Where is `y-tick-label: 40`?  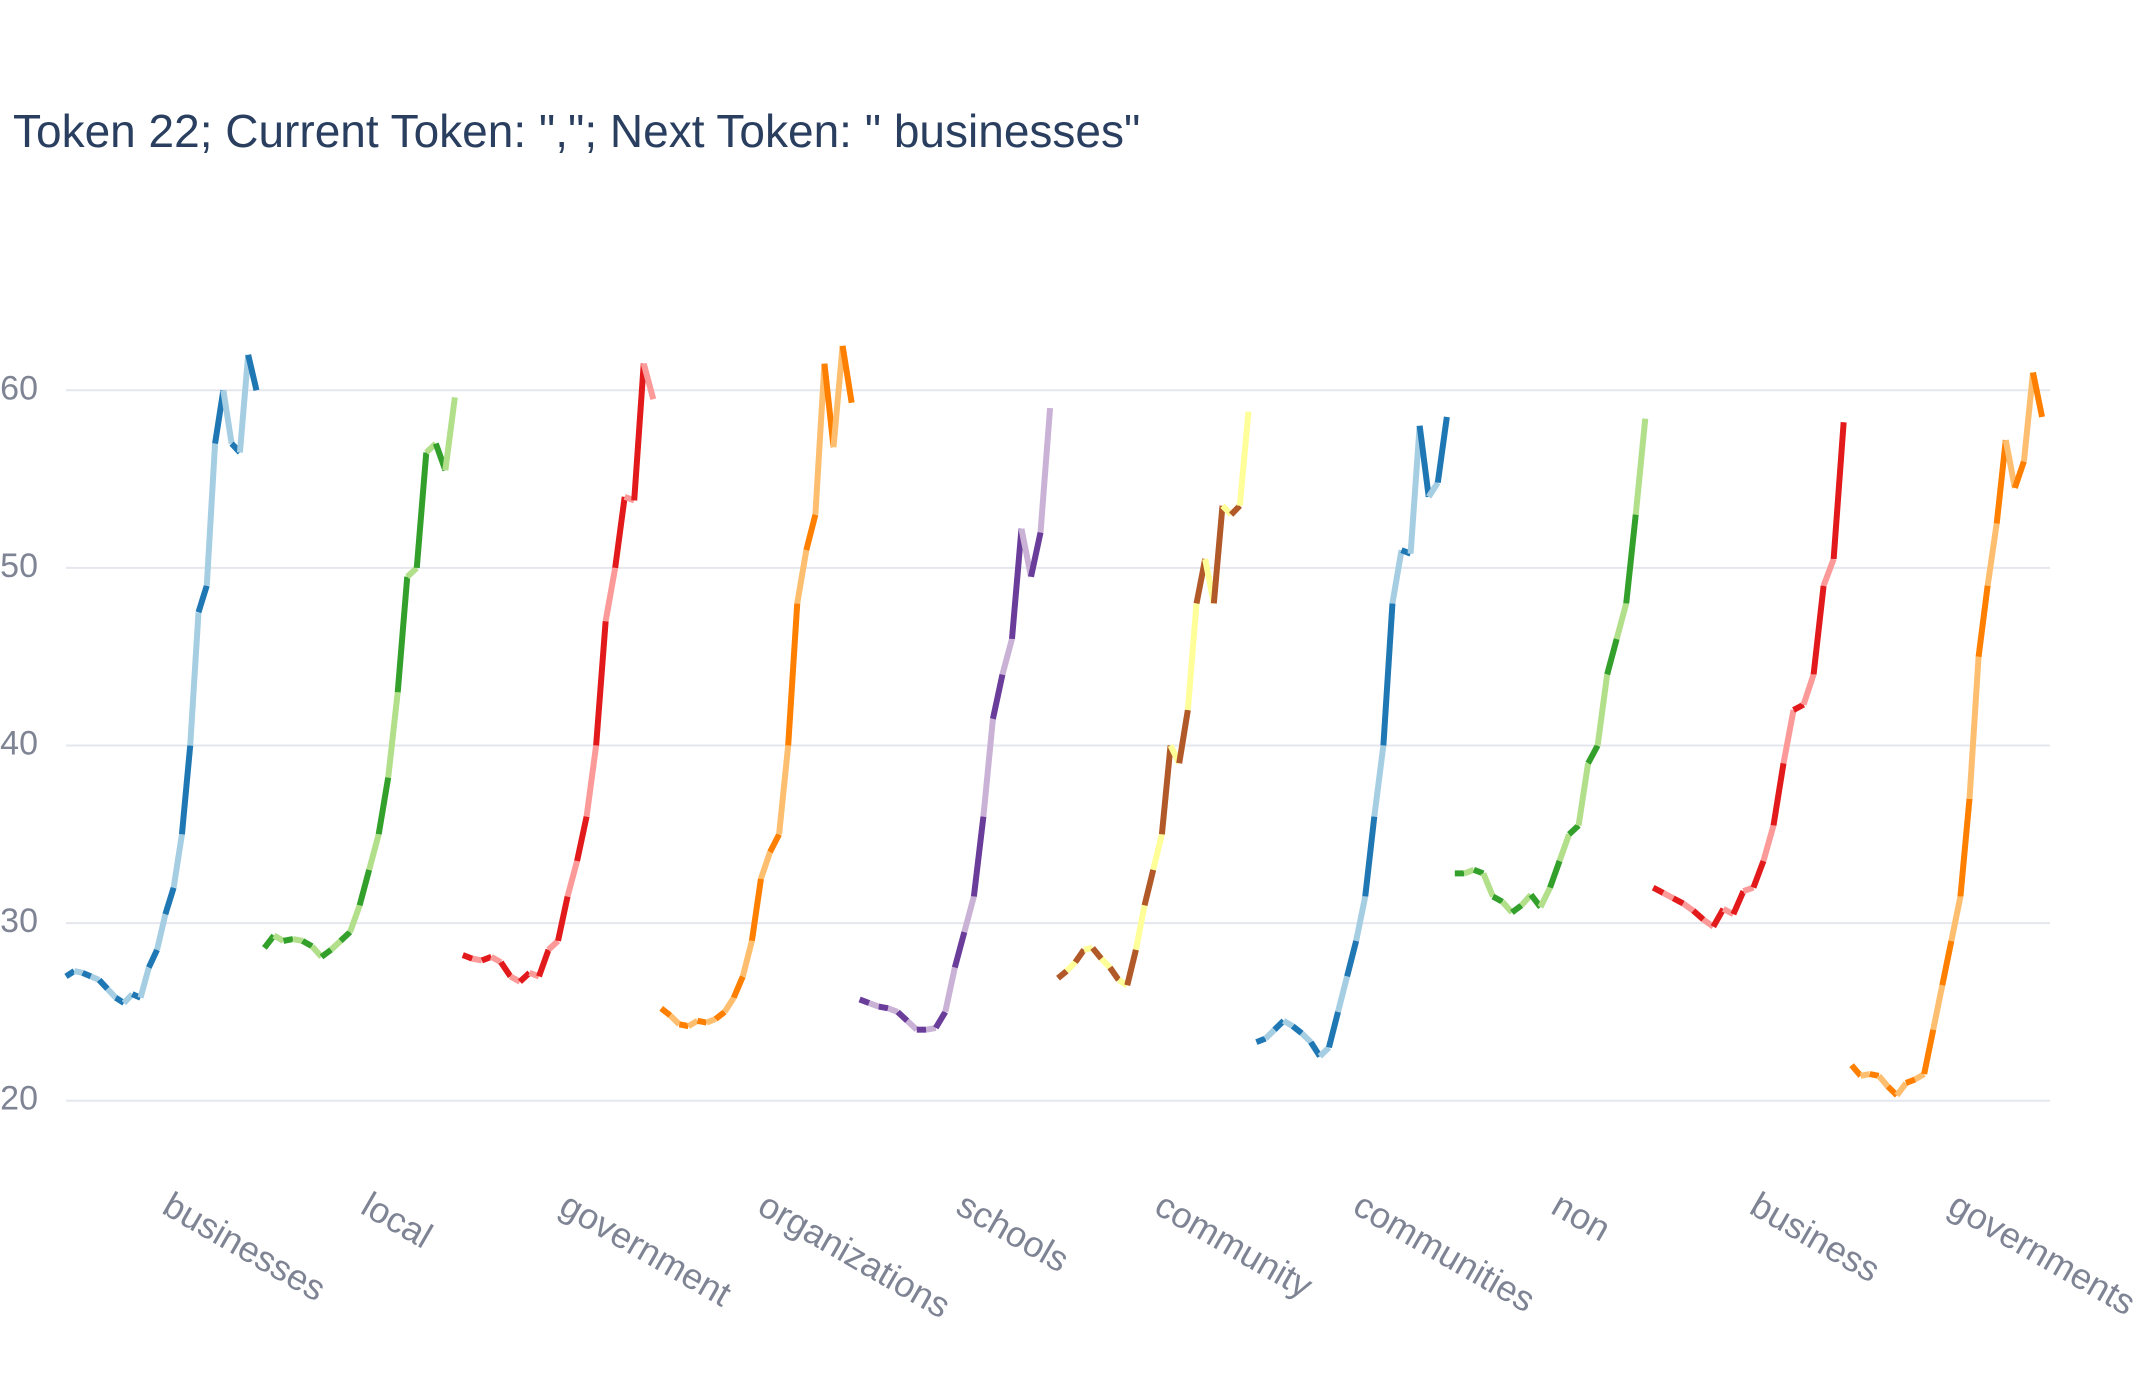
y-tick-label: 40 is located at coordinates (19, 743).